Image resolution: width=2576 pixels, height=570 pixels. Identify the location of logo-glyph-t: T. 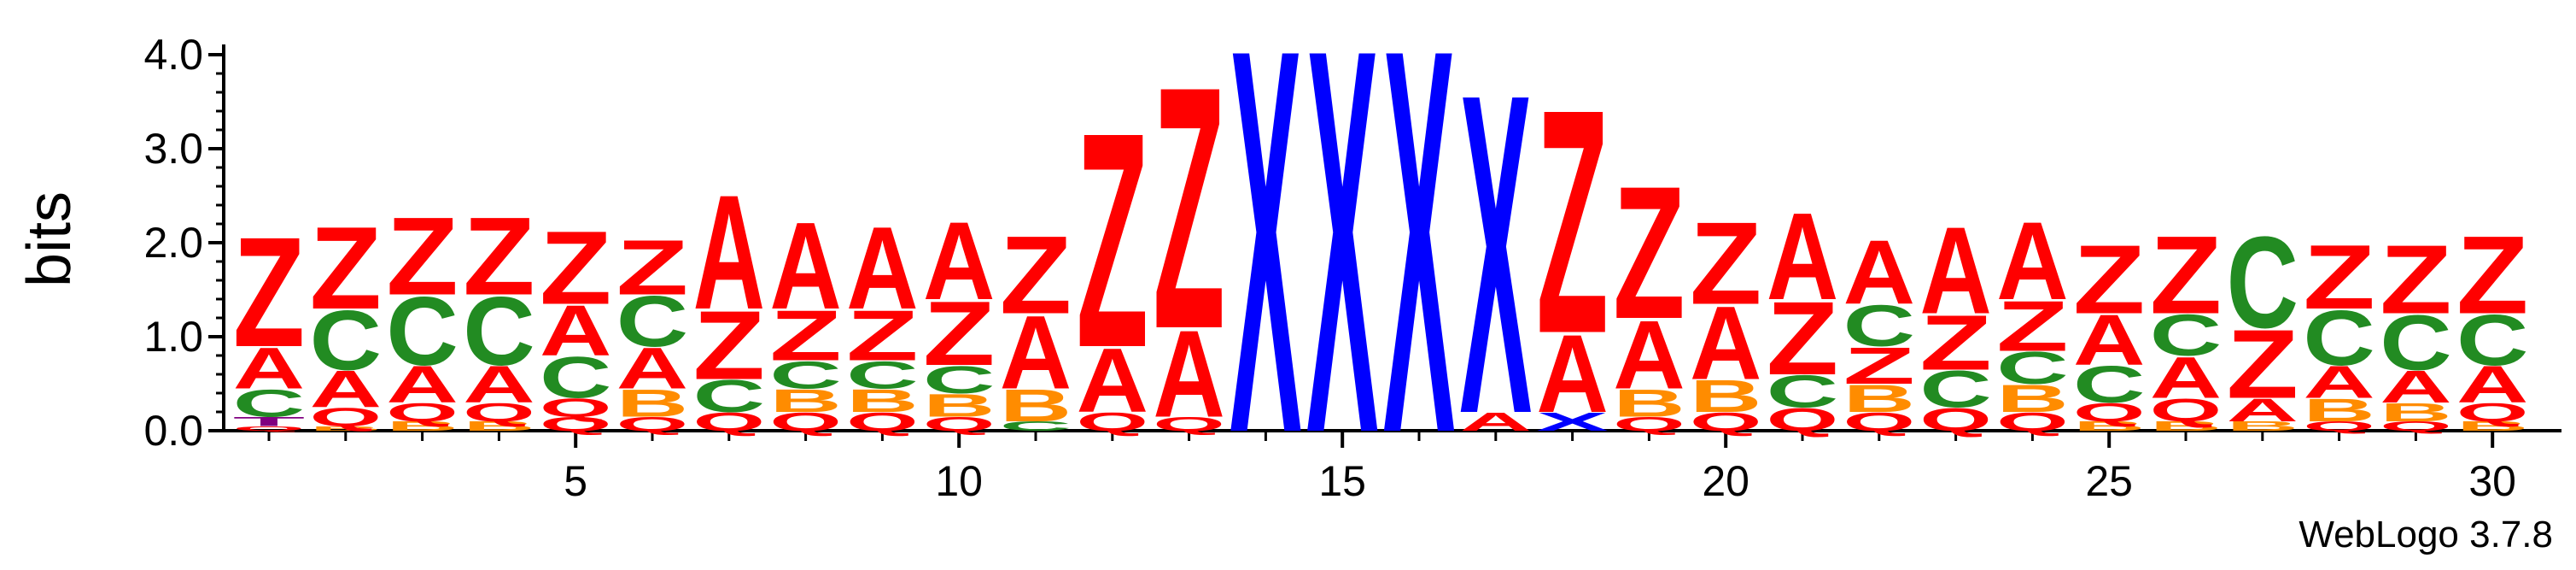
(269, 422).